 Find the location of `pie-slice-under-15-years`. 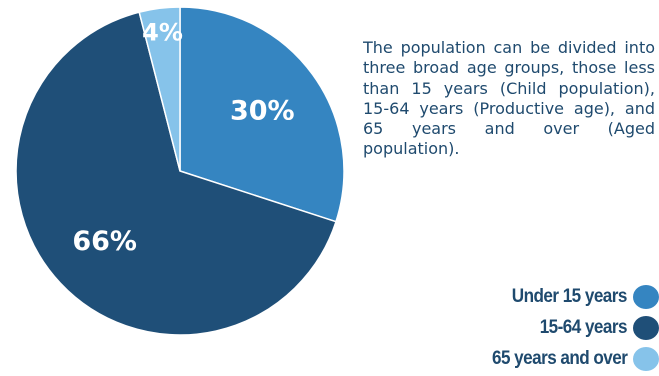

pie-slice-under-15-years is located at coordinates (262, 114).